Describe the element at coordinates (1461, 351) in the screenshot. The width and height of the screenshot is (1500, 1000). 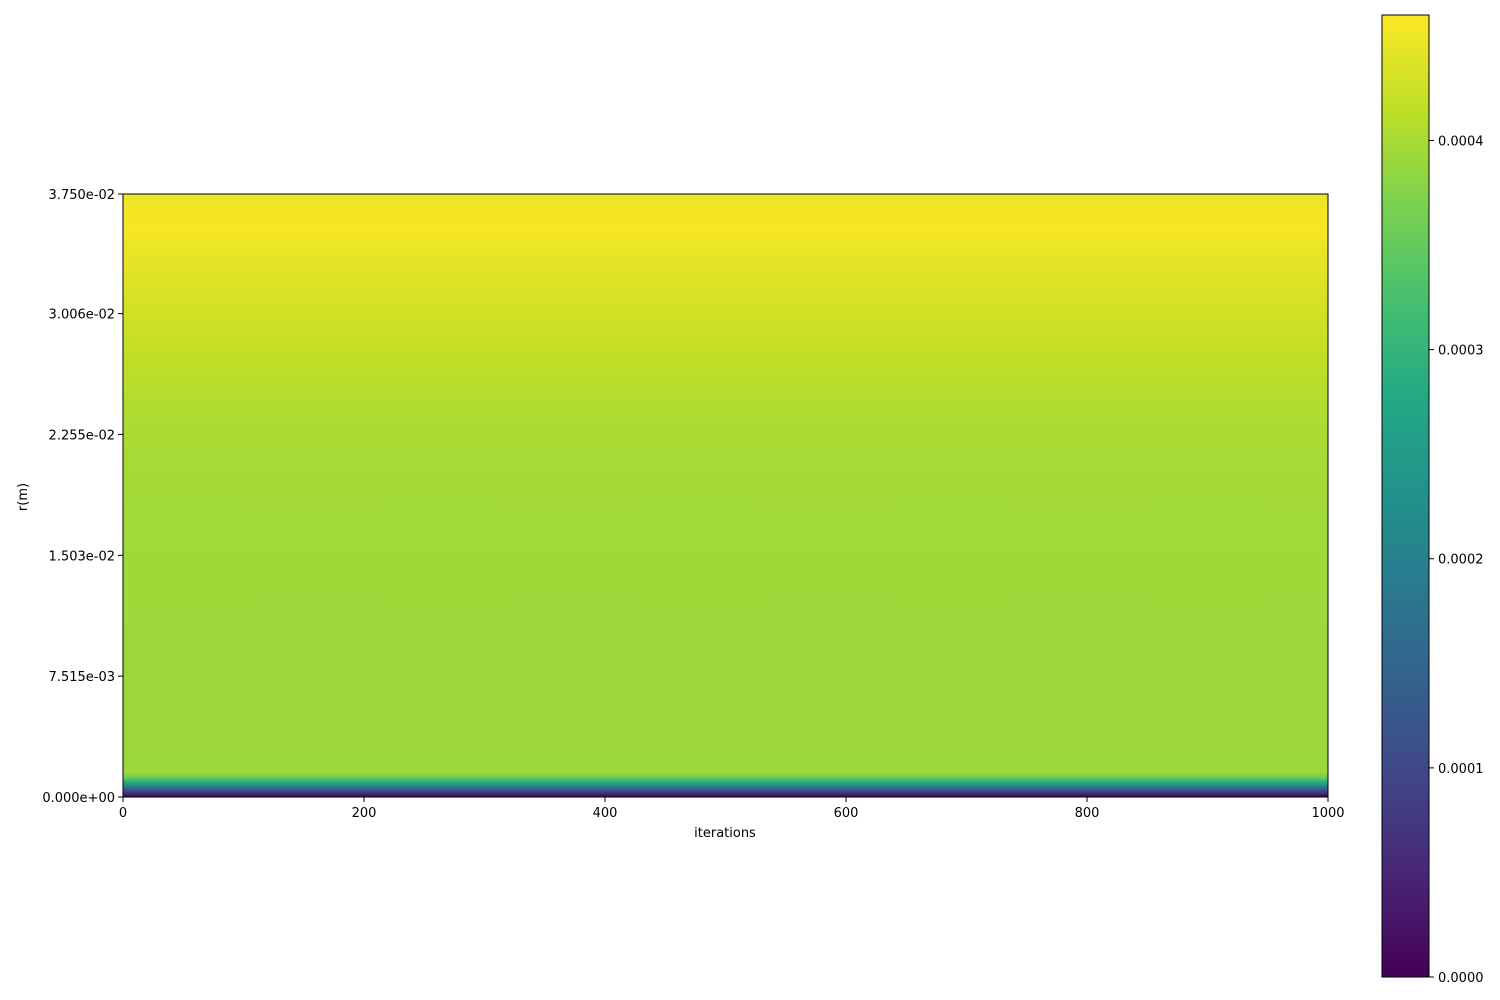
I see `colorbar-tick-label: 0.0003` at that location.